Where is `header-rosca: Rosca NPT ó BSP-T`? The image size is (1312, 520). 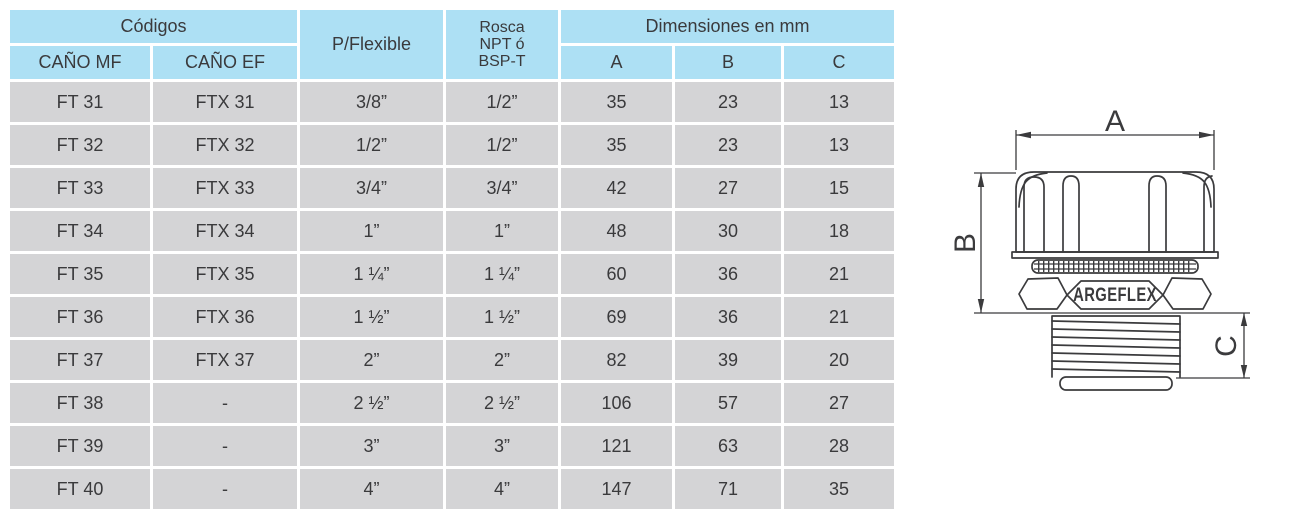 header-rosca: Rosca NPT ó BSP-T is located at coordinates (502, 44).